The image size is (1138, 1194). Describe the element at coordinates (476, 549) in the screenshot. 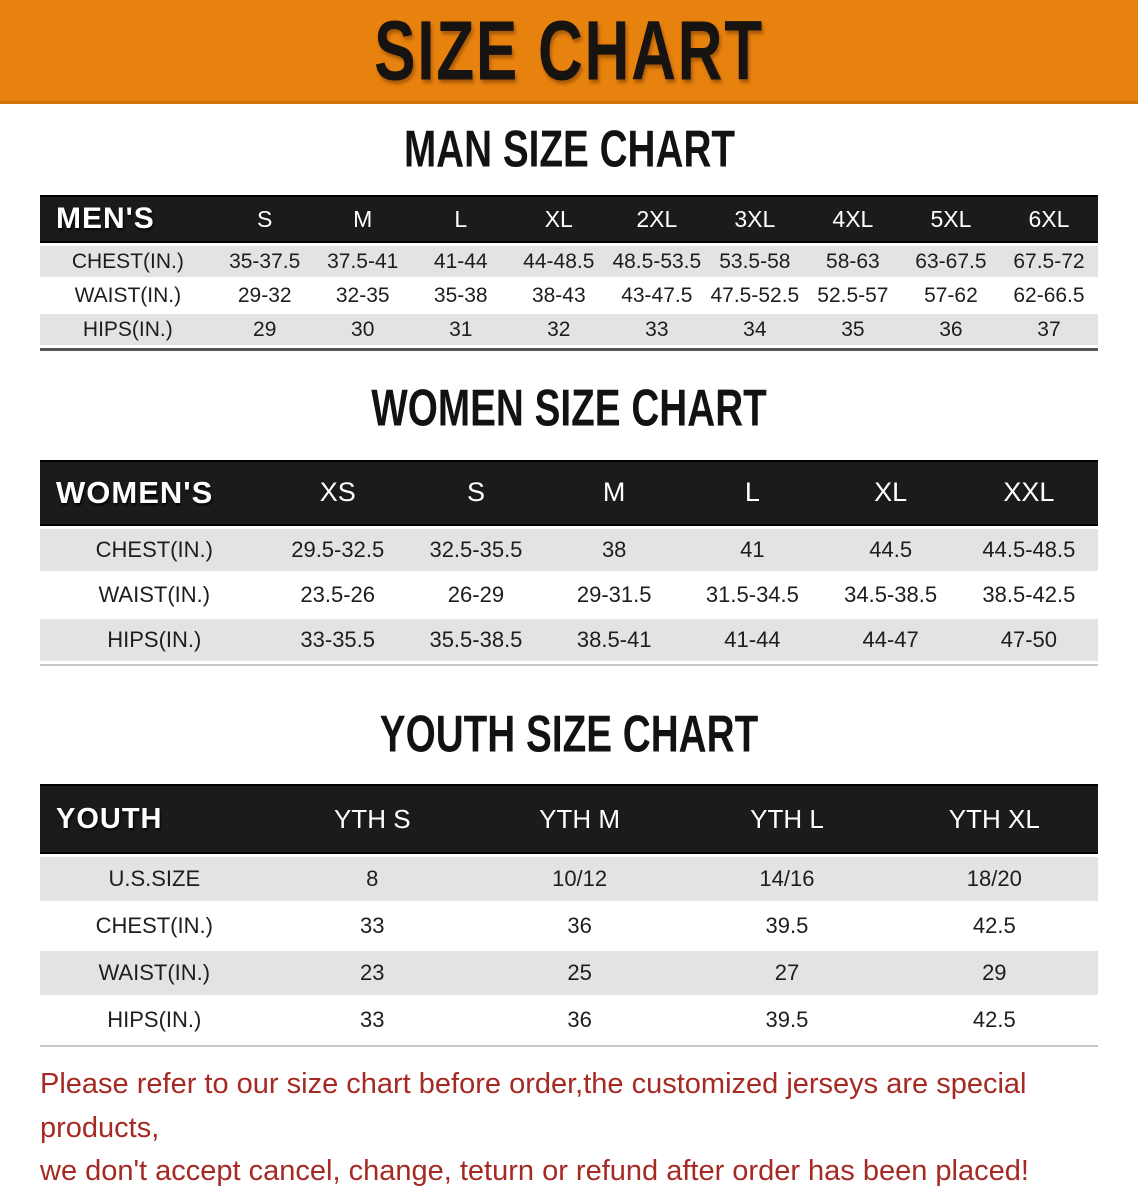

I see `size-value-cell: 32.5-35.5` at that location.